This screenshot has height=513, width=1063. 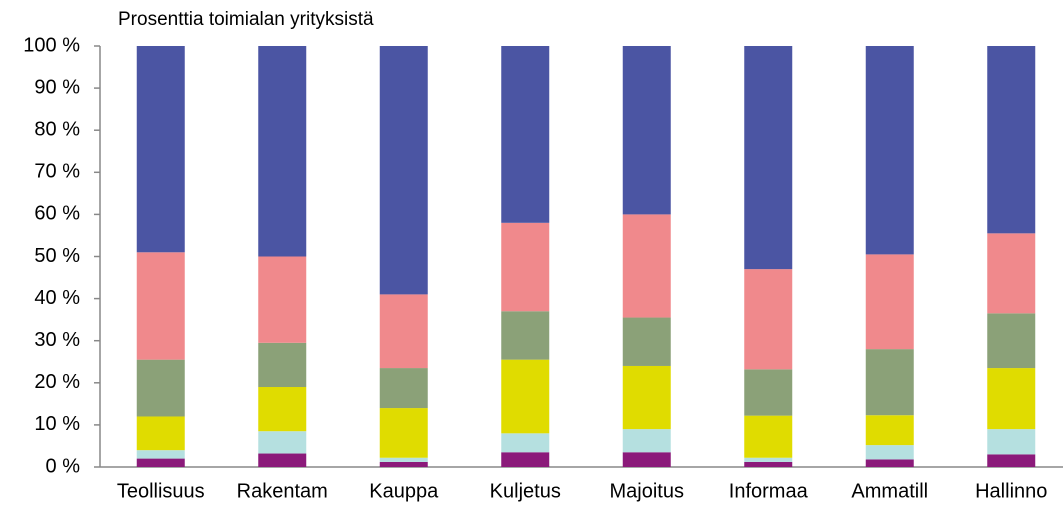 What do you see at coordinates (889, 491) in the screenshot?
I see `x-tick-label: Ammatill` at bounding box center [889, 491].